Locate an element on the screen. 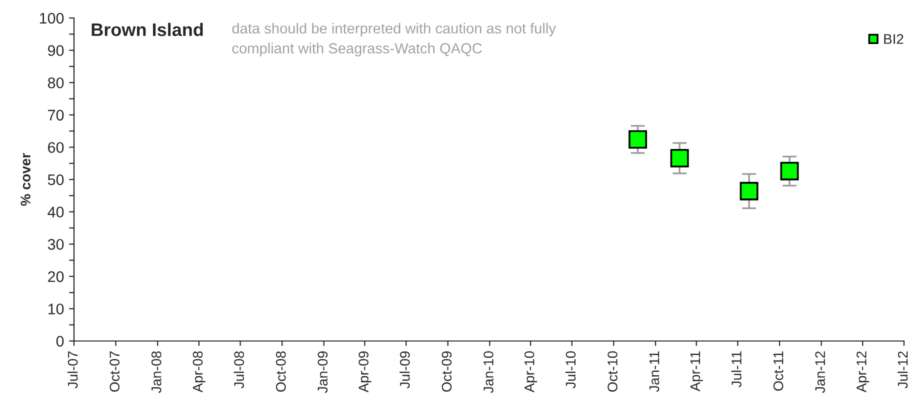 Image resolution: width=918 pixels, height=408 pixels. x-tick-label: Jan-11 is located at coordinates (655, 371).